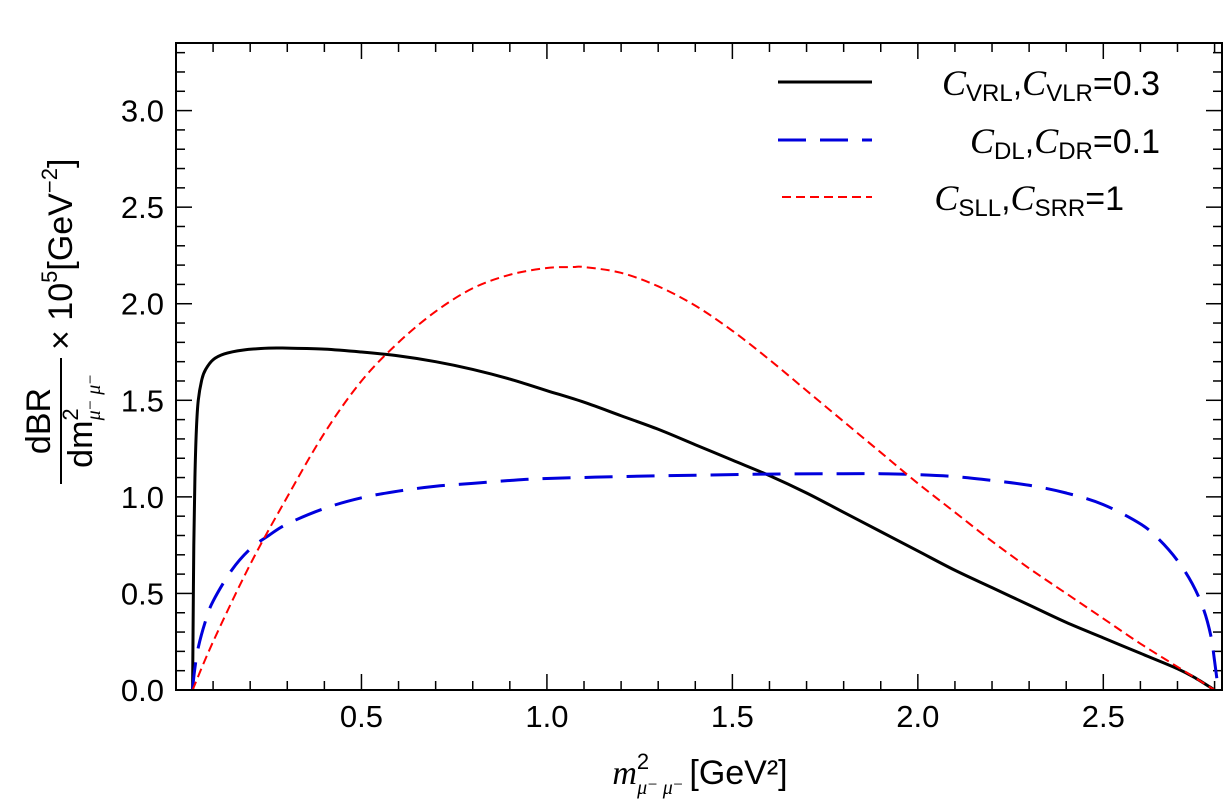  Describe the element at coordinates (81, 444) in the screenshot. I see `y-label-den-symbol: dm` at that location.